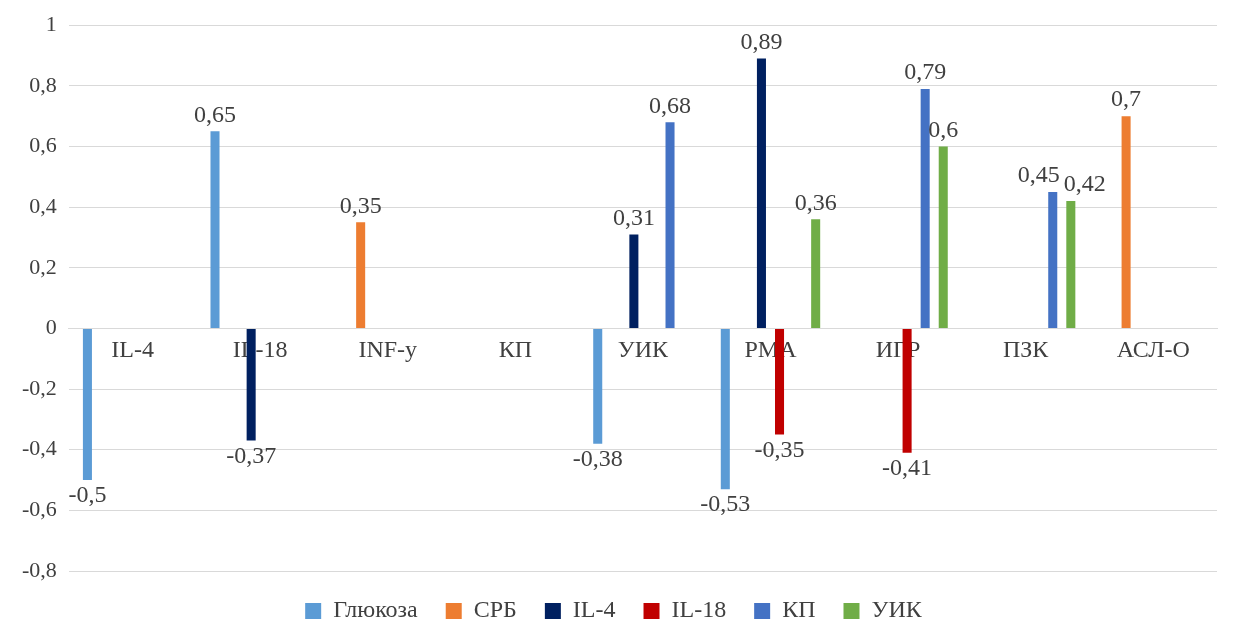  I want to click on y-tick-label: 0, so click(51, 327).